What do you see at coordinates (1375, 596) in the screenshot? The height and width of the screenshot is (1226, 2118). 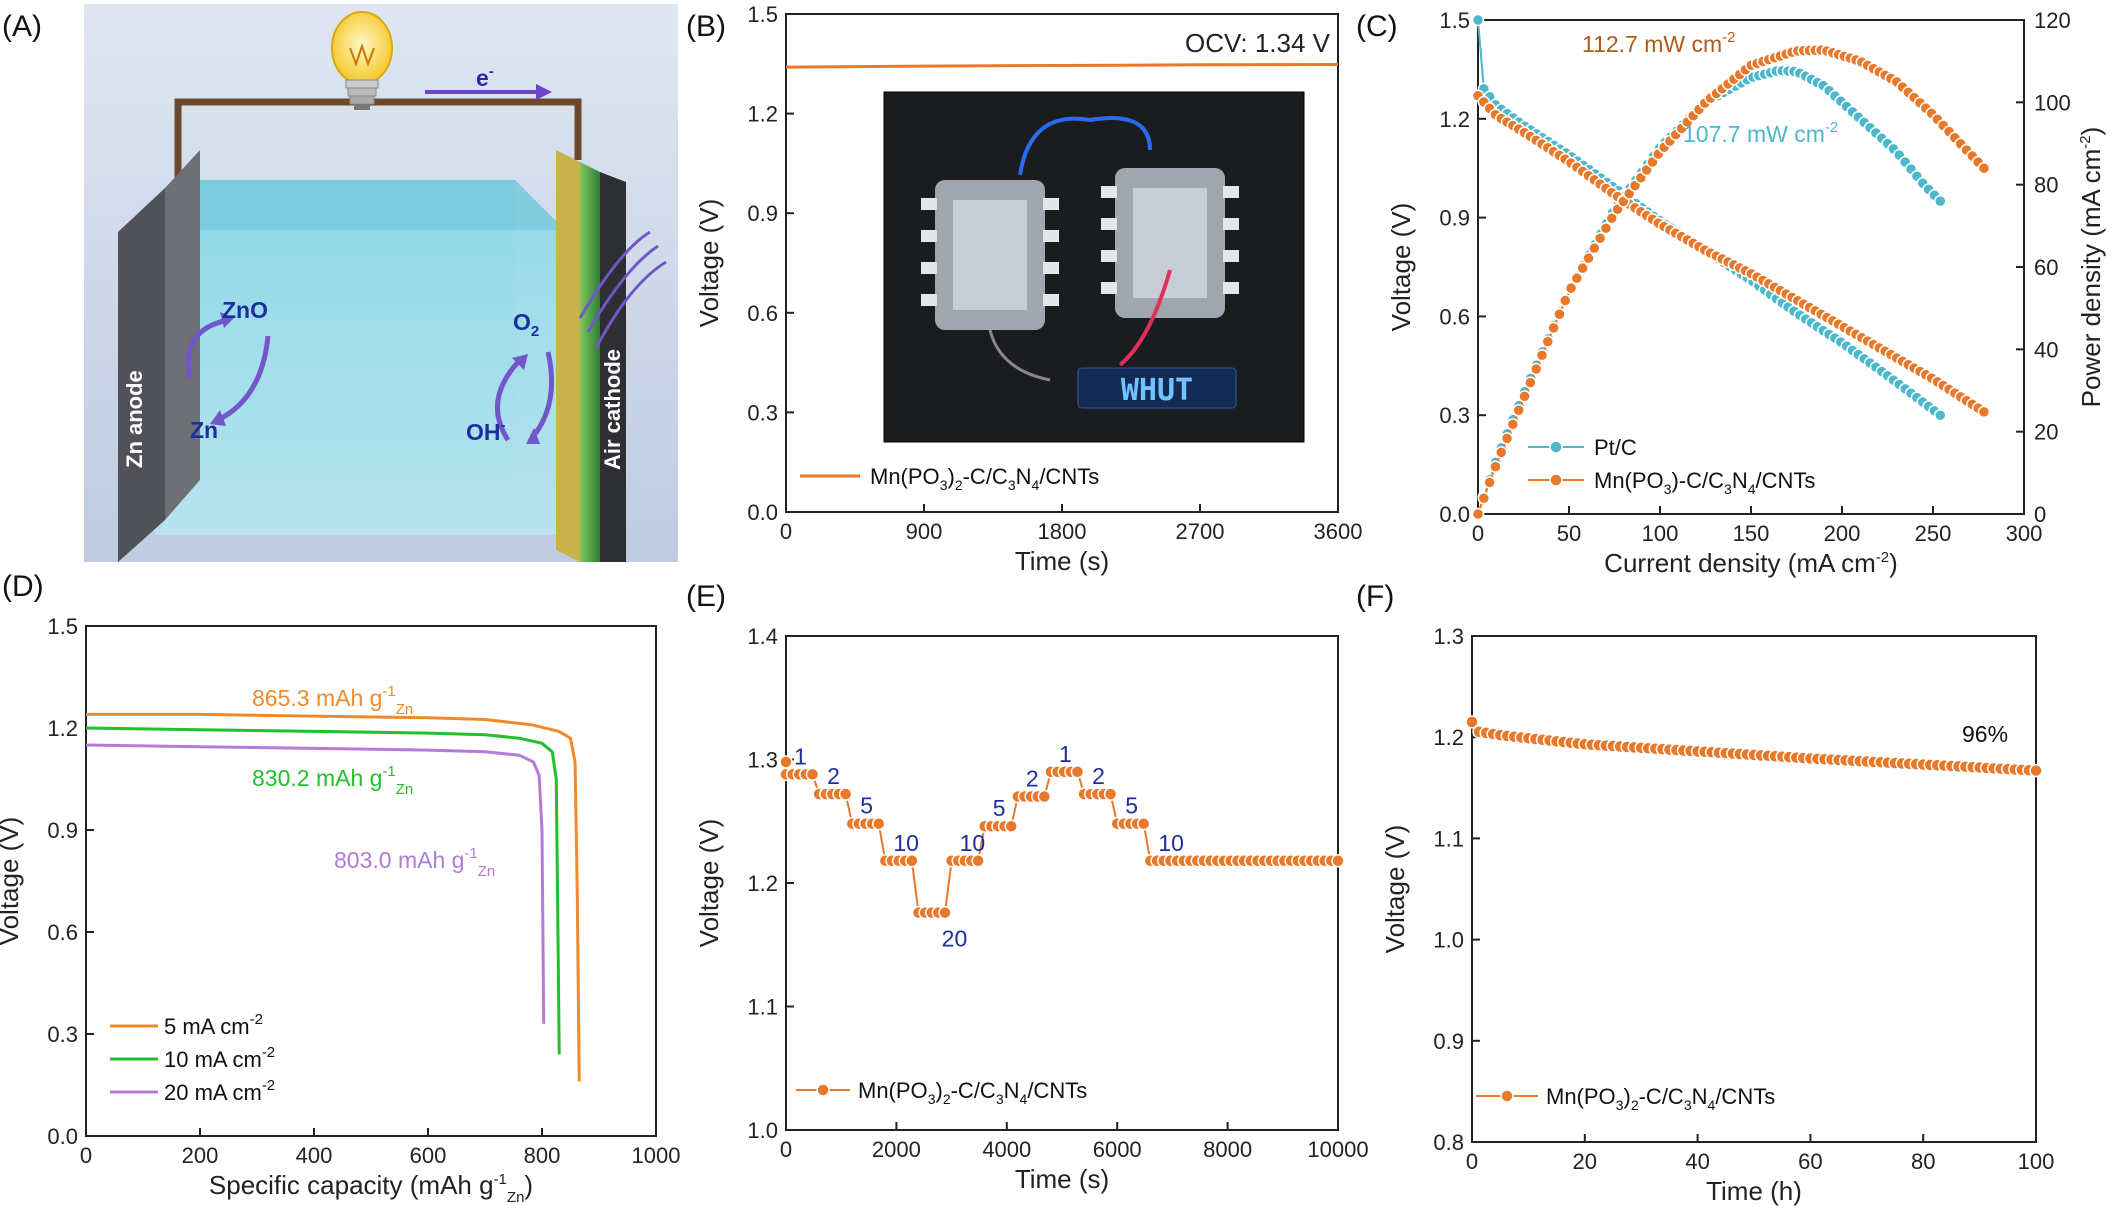 I see `panel-label-f: (F)` at bounding box center [1375, 596].